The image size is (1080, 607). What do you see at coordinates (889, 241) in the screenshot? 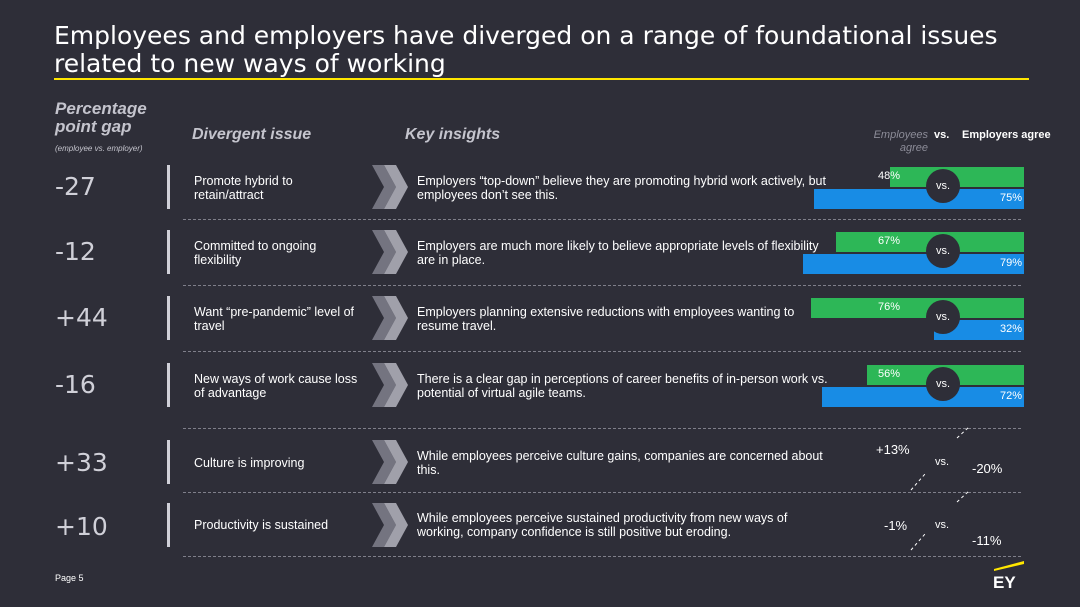
I see `employees-label: 67%` at bounding box center [889, 241].